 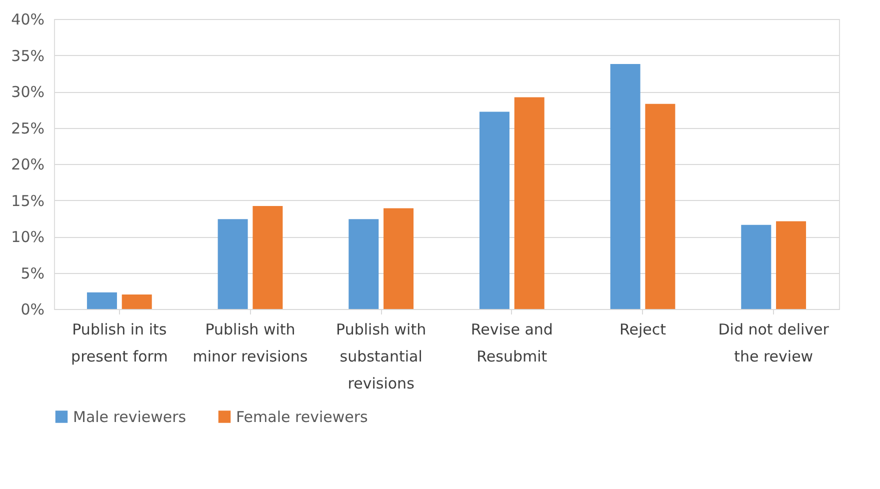 What do you see at coordinates (27, 165) in the screenshot?
I see `y-tick-label: 20%` at bounding box center [27, 165].